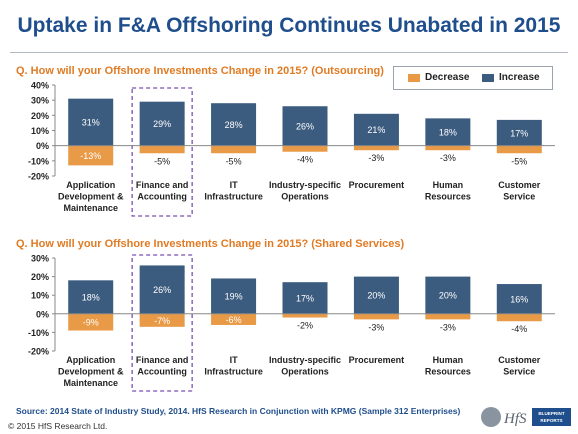 The width and height of the screenshot is (578, 434). Describe the element at coordinates (90, 156) in the screenshot. I see `data-label-decrease: -13%` at that location.